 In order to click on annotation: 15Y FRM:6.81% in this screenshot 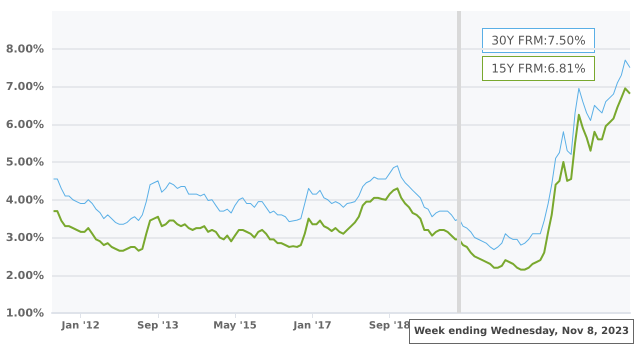, I will do `click(538, 69)`.